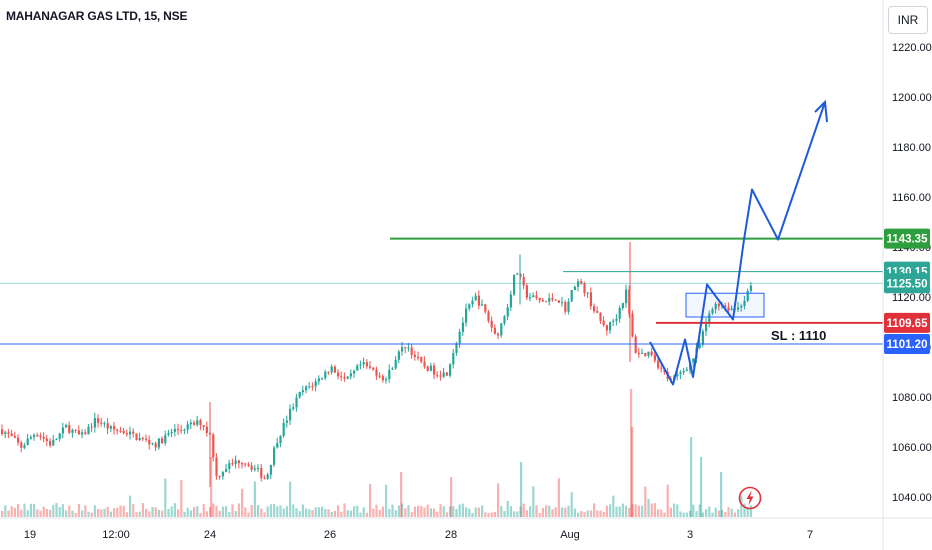  What do you see at coordinates (908, 20) in the screenshot?
I see `currency-button: INR` at bounding box center [908, 20].